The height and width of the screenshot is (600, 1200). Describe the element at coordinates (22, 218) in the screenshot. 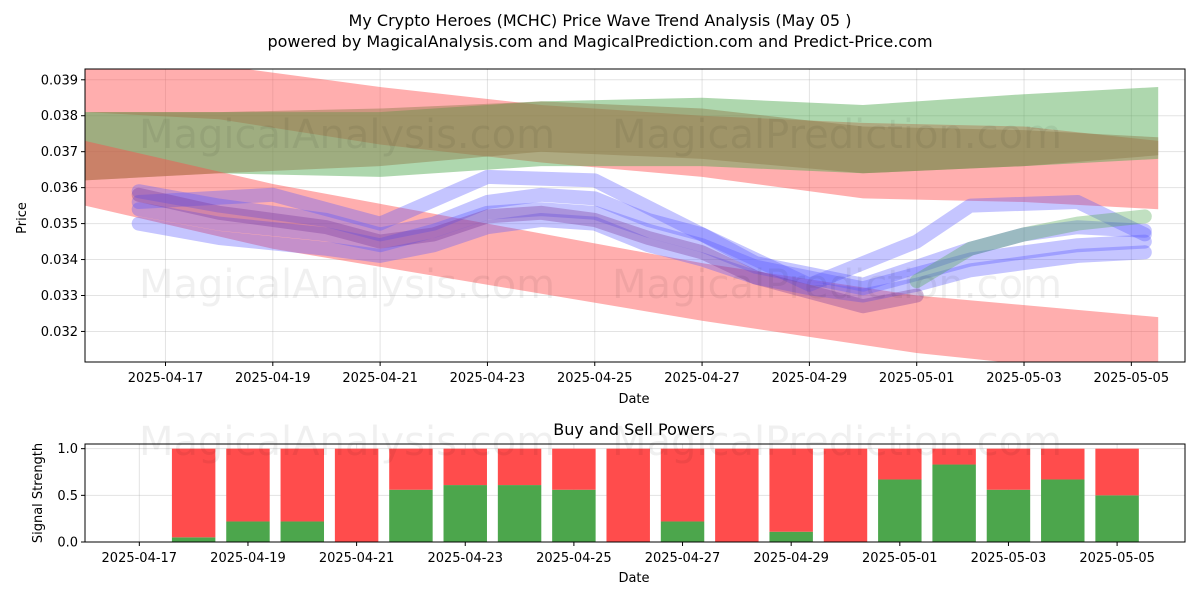

I see `top-y-axis-label: Price` at that location.